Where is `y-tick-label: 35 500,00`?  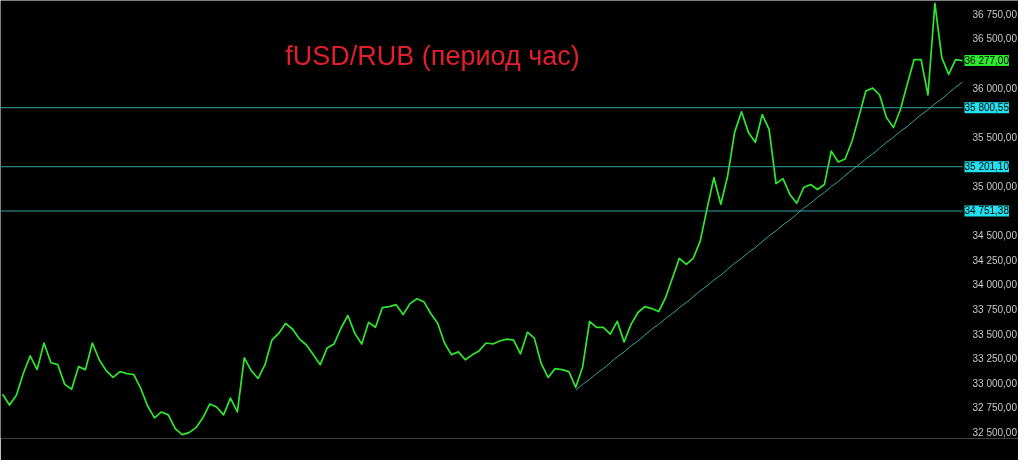
y-tick-label: 35 500,00 is located at coordinates (995, 137).